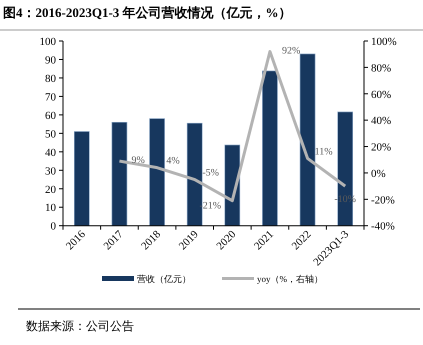 Image resolution: width=423 pixels, height=345 pixels. Describe the element at coordinates (381, 121) in the screenshot. I see `y2-tick-label: 40%` at that location.